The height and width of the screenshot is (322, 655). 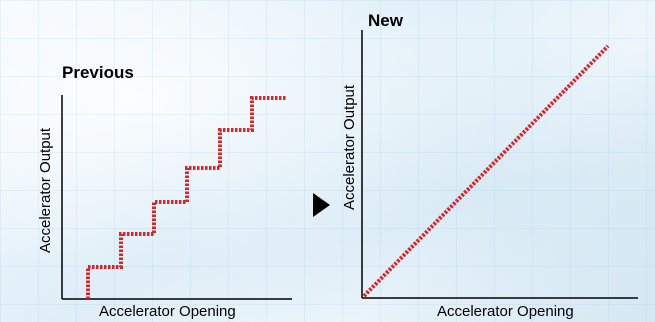 I want to click on new-title: New, so click(x=386, y=20).